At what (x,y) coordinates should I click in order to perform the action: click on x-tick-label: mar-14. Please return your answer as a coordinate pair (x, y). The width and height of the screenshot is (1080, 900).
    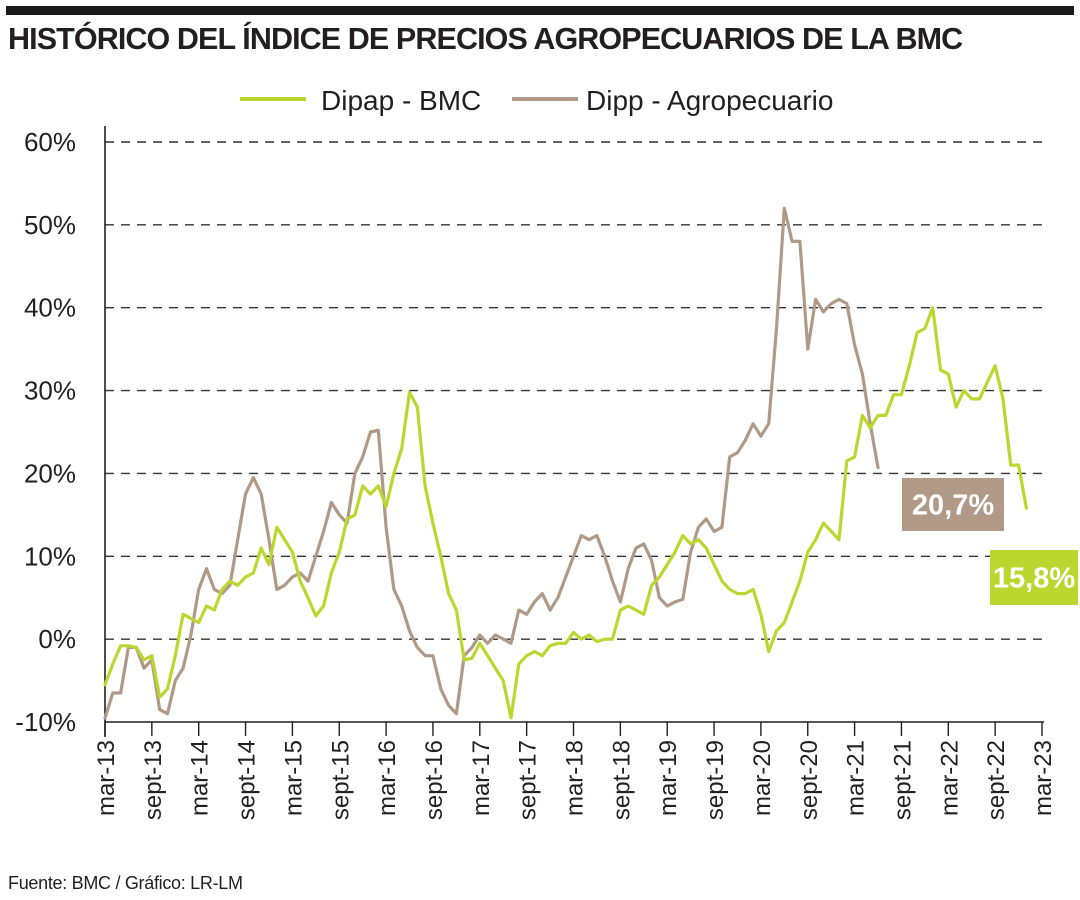
    Looking at the image, I should click on (200, 778).